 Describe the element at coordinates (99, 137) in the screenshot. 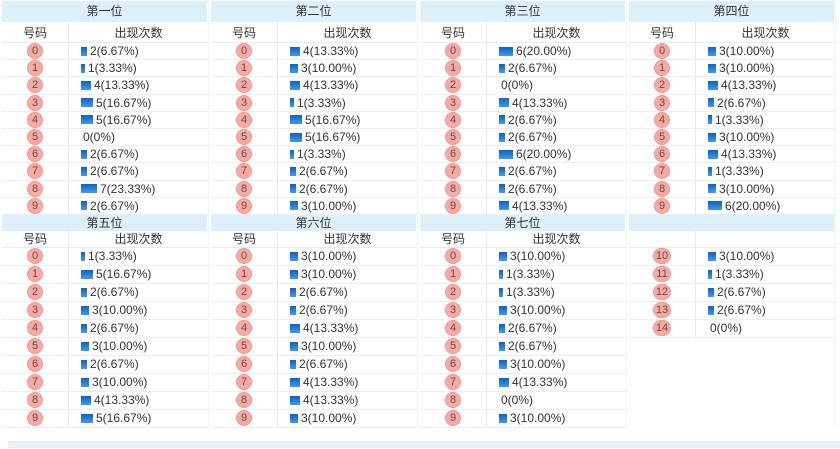

I see `frequency-label: 0(0%)` at that location.